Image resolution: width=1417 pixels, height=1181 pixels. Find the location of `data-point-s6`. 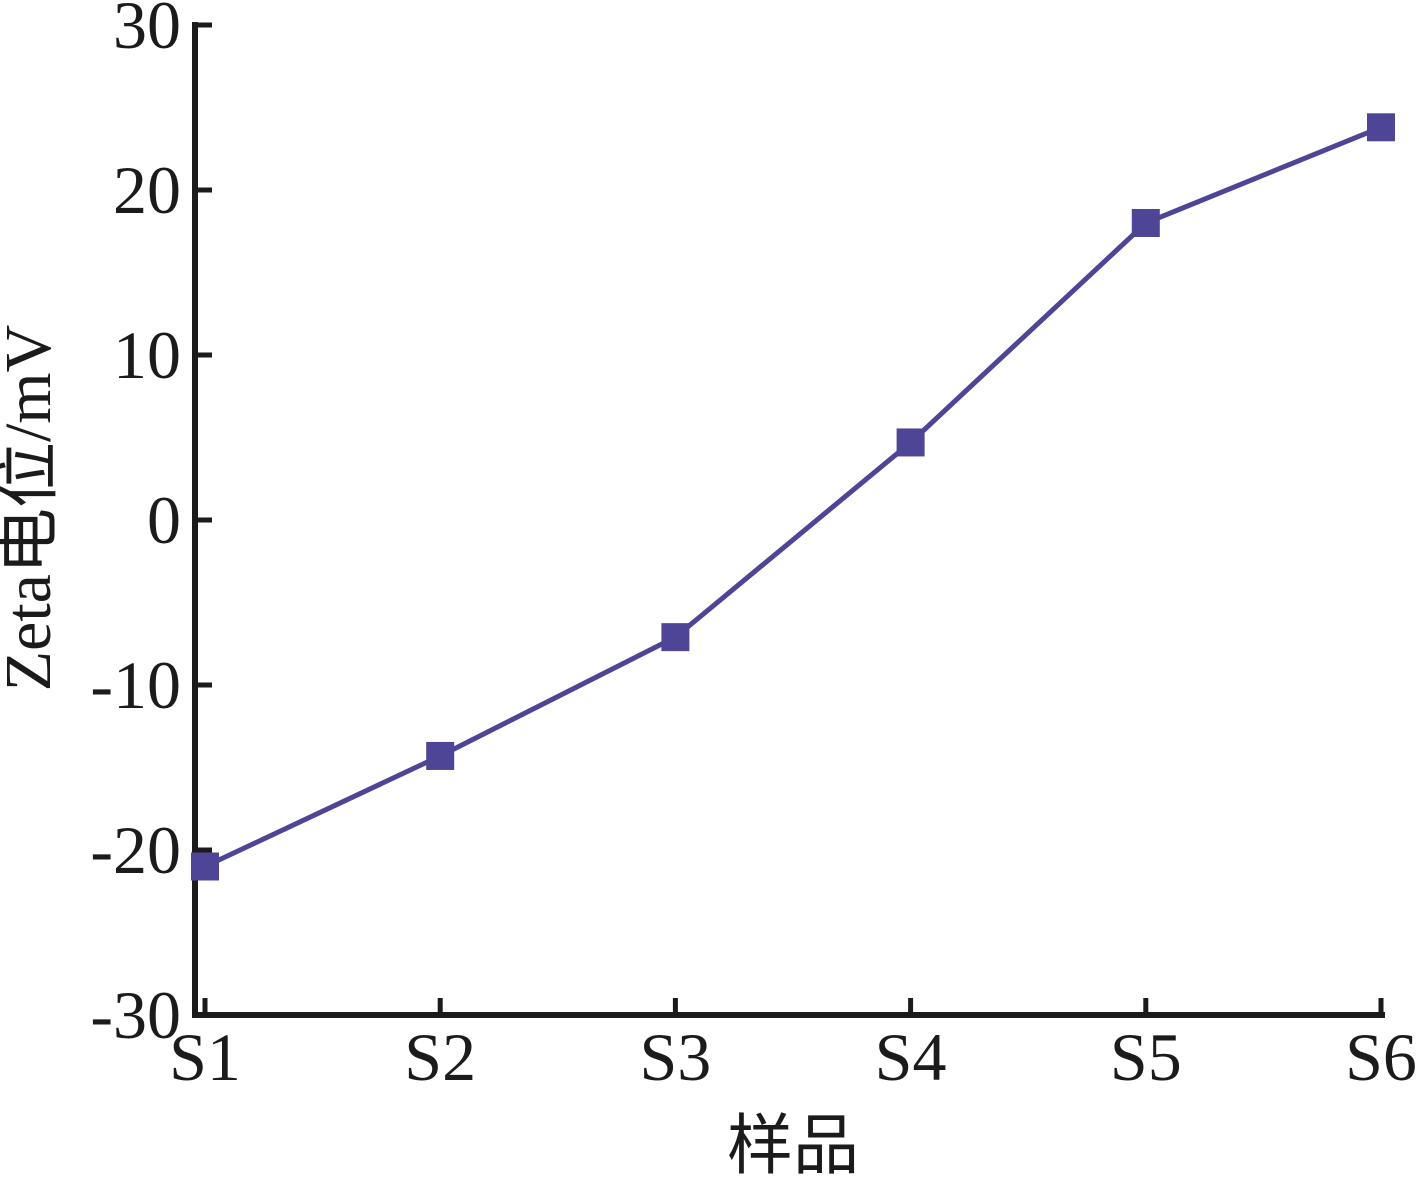

data-point-s6 is located at coordinates (1381, 127).